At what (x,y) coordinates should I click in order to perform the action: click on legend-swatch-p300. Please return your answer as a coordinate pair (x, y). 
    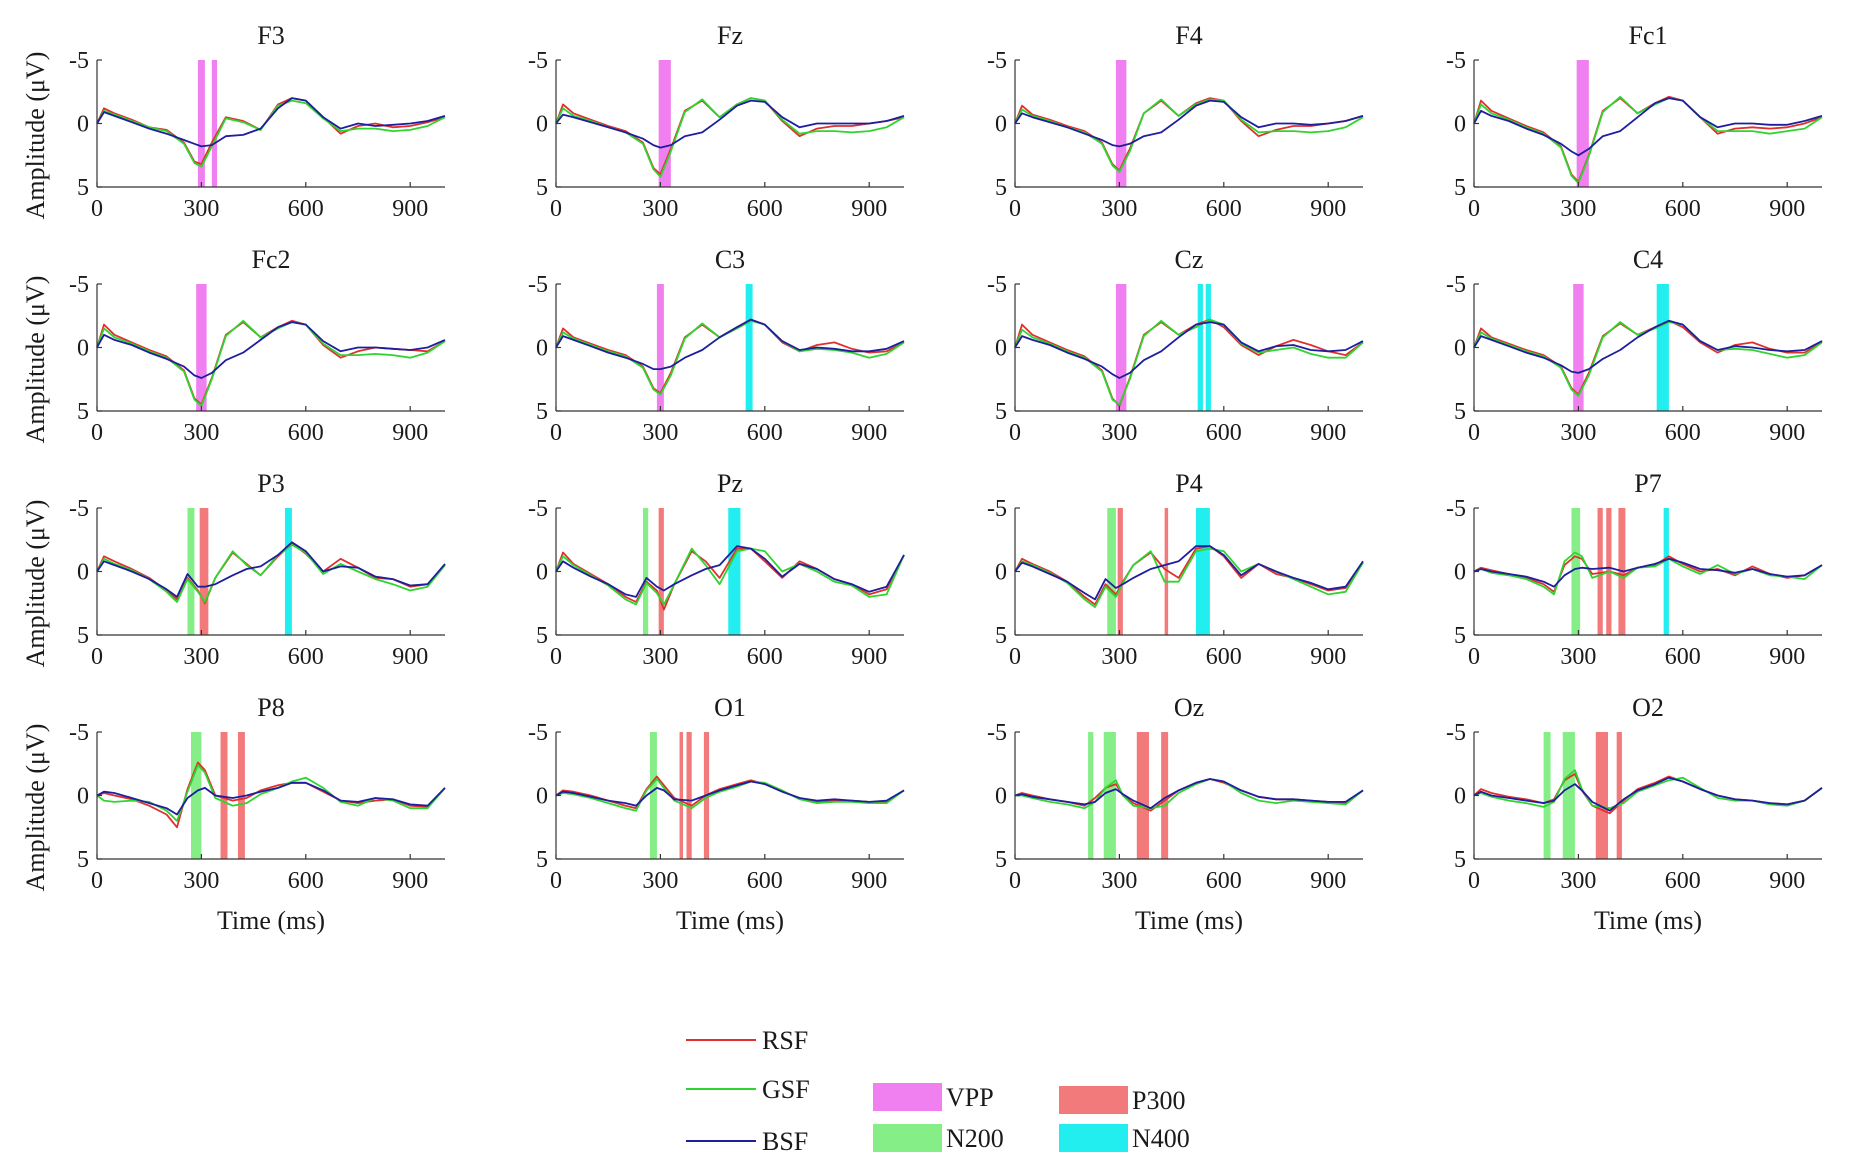
    Looking at the image, I should click on (1093, 1100).